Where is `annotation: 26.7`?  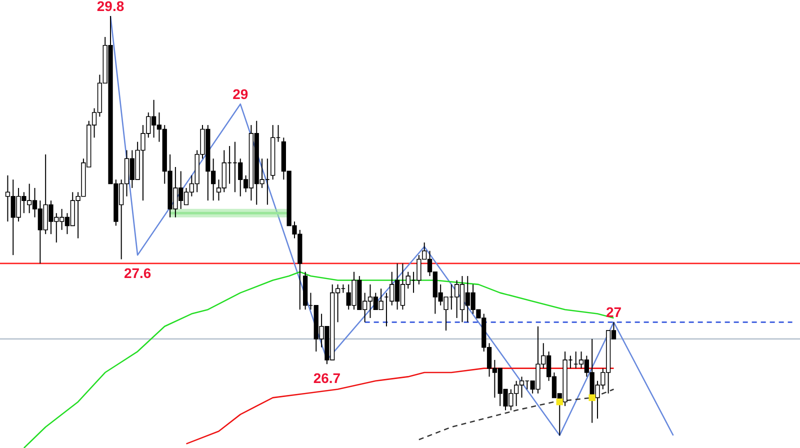 annotation: 26.7 is located at coordinates (327, 378).